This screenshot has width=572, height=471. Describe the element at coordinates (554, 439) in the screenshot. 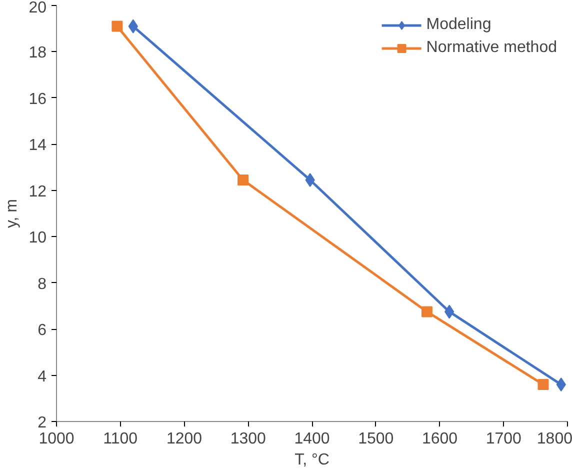

I see `x-tick-label: 1800` at that location.